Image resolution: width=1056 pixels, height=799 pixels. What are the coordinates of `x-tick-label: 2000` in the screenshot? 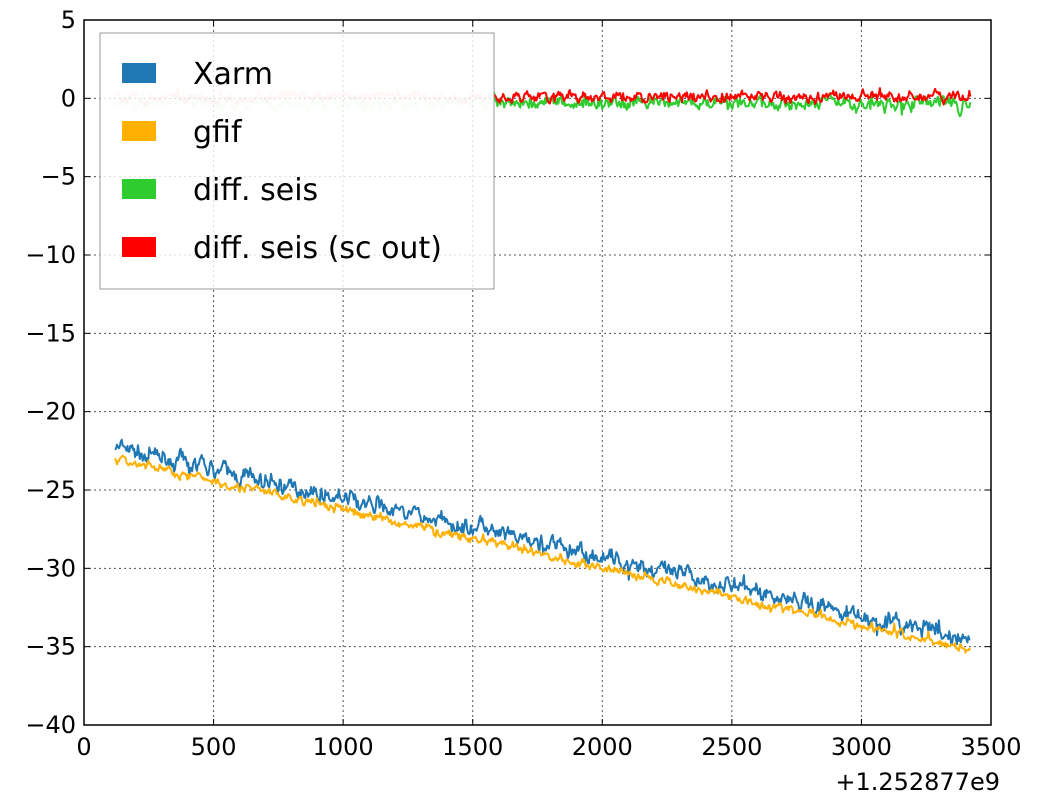 It's located at (602, 747).